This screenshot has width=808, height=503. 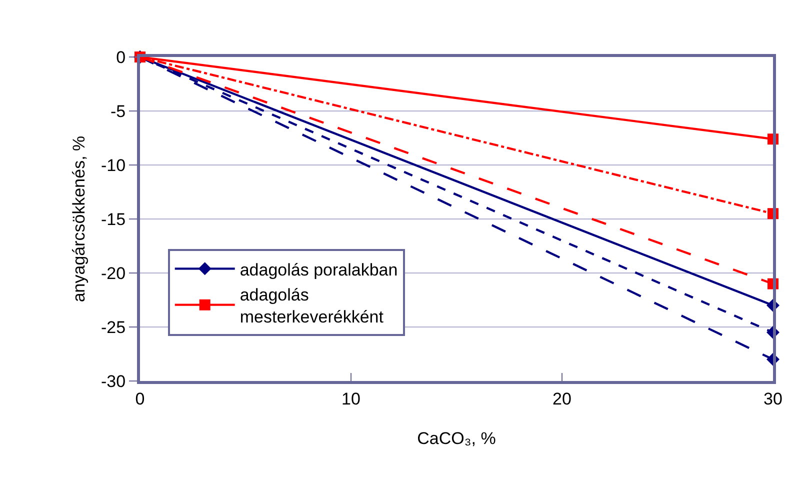 What do you see at coordinates (319, 270) in the screenshot?
I see `legend-label: adagolás poralakban` at bounding box center [319, 270].